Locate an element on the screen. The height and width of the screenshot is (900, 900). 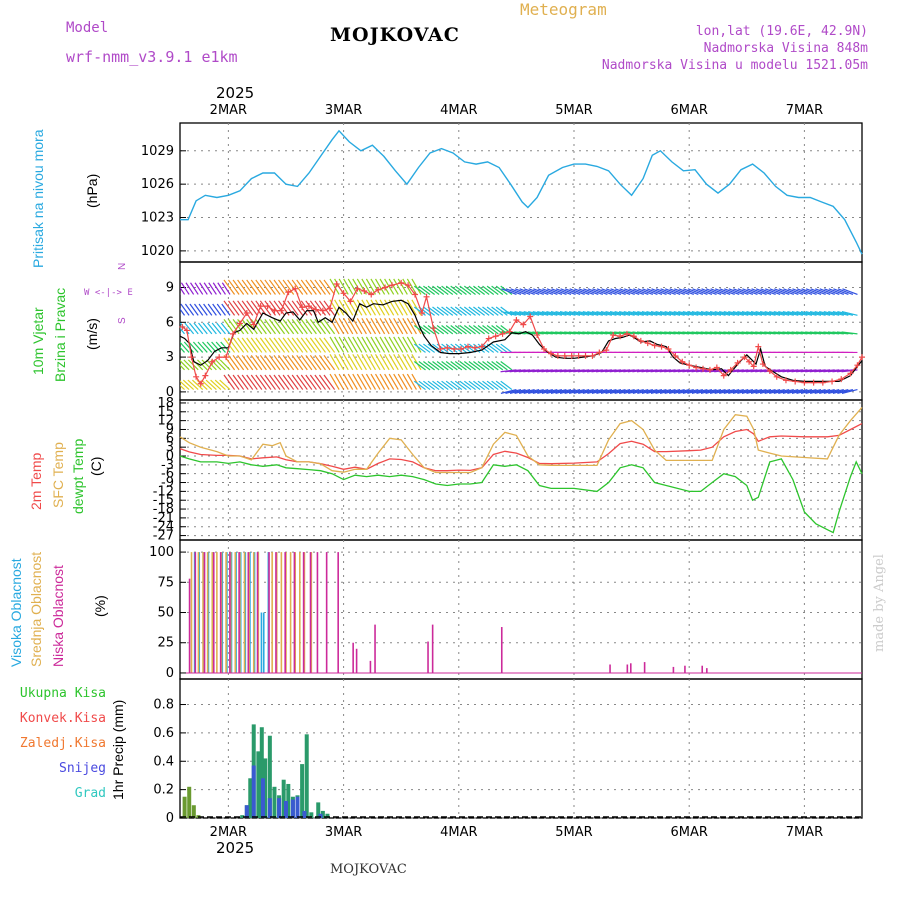
y-tick-label: 0.2 is located at coordinates (163, 790).